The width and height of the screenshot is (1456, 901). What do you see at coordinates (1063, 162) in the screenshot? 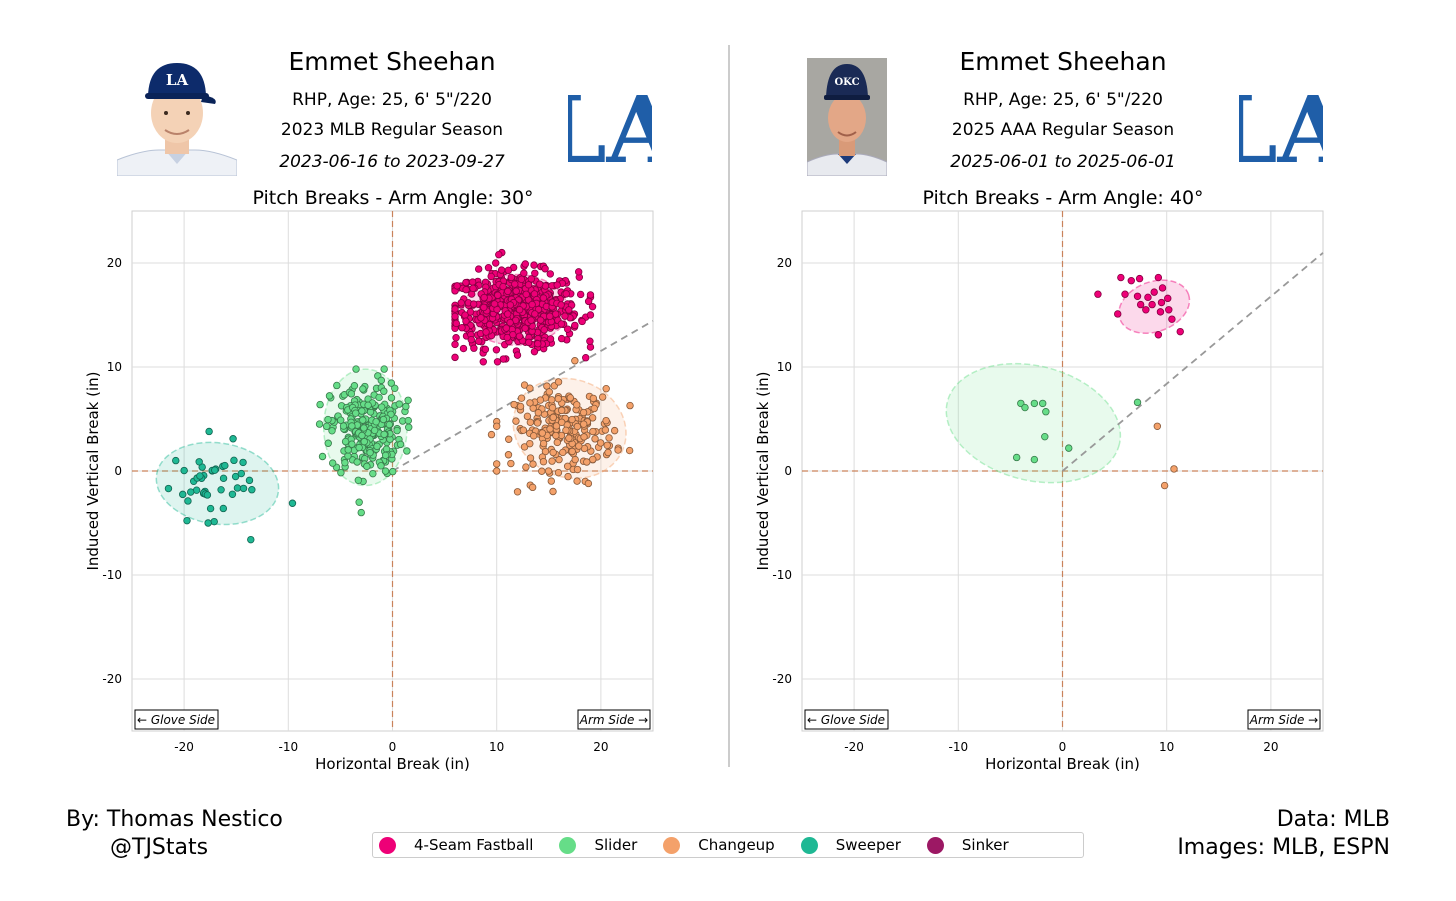
I see `date-range-right: 2025-06-01 to 2025-06-01` at bounding box center [1063, 162].